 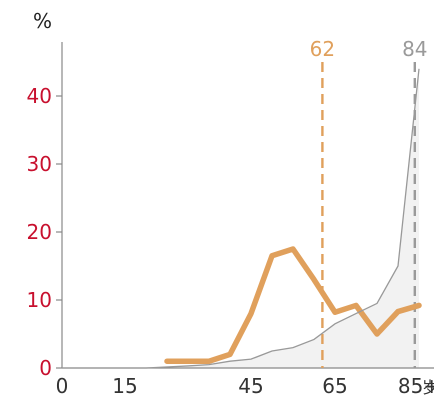 I want to click on x-tick-label: 45, so click(x=250, y=386).